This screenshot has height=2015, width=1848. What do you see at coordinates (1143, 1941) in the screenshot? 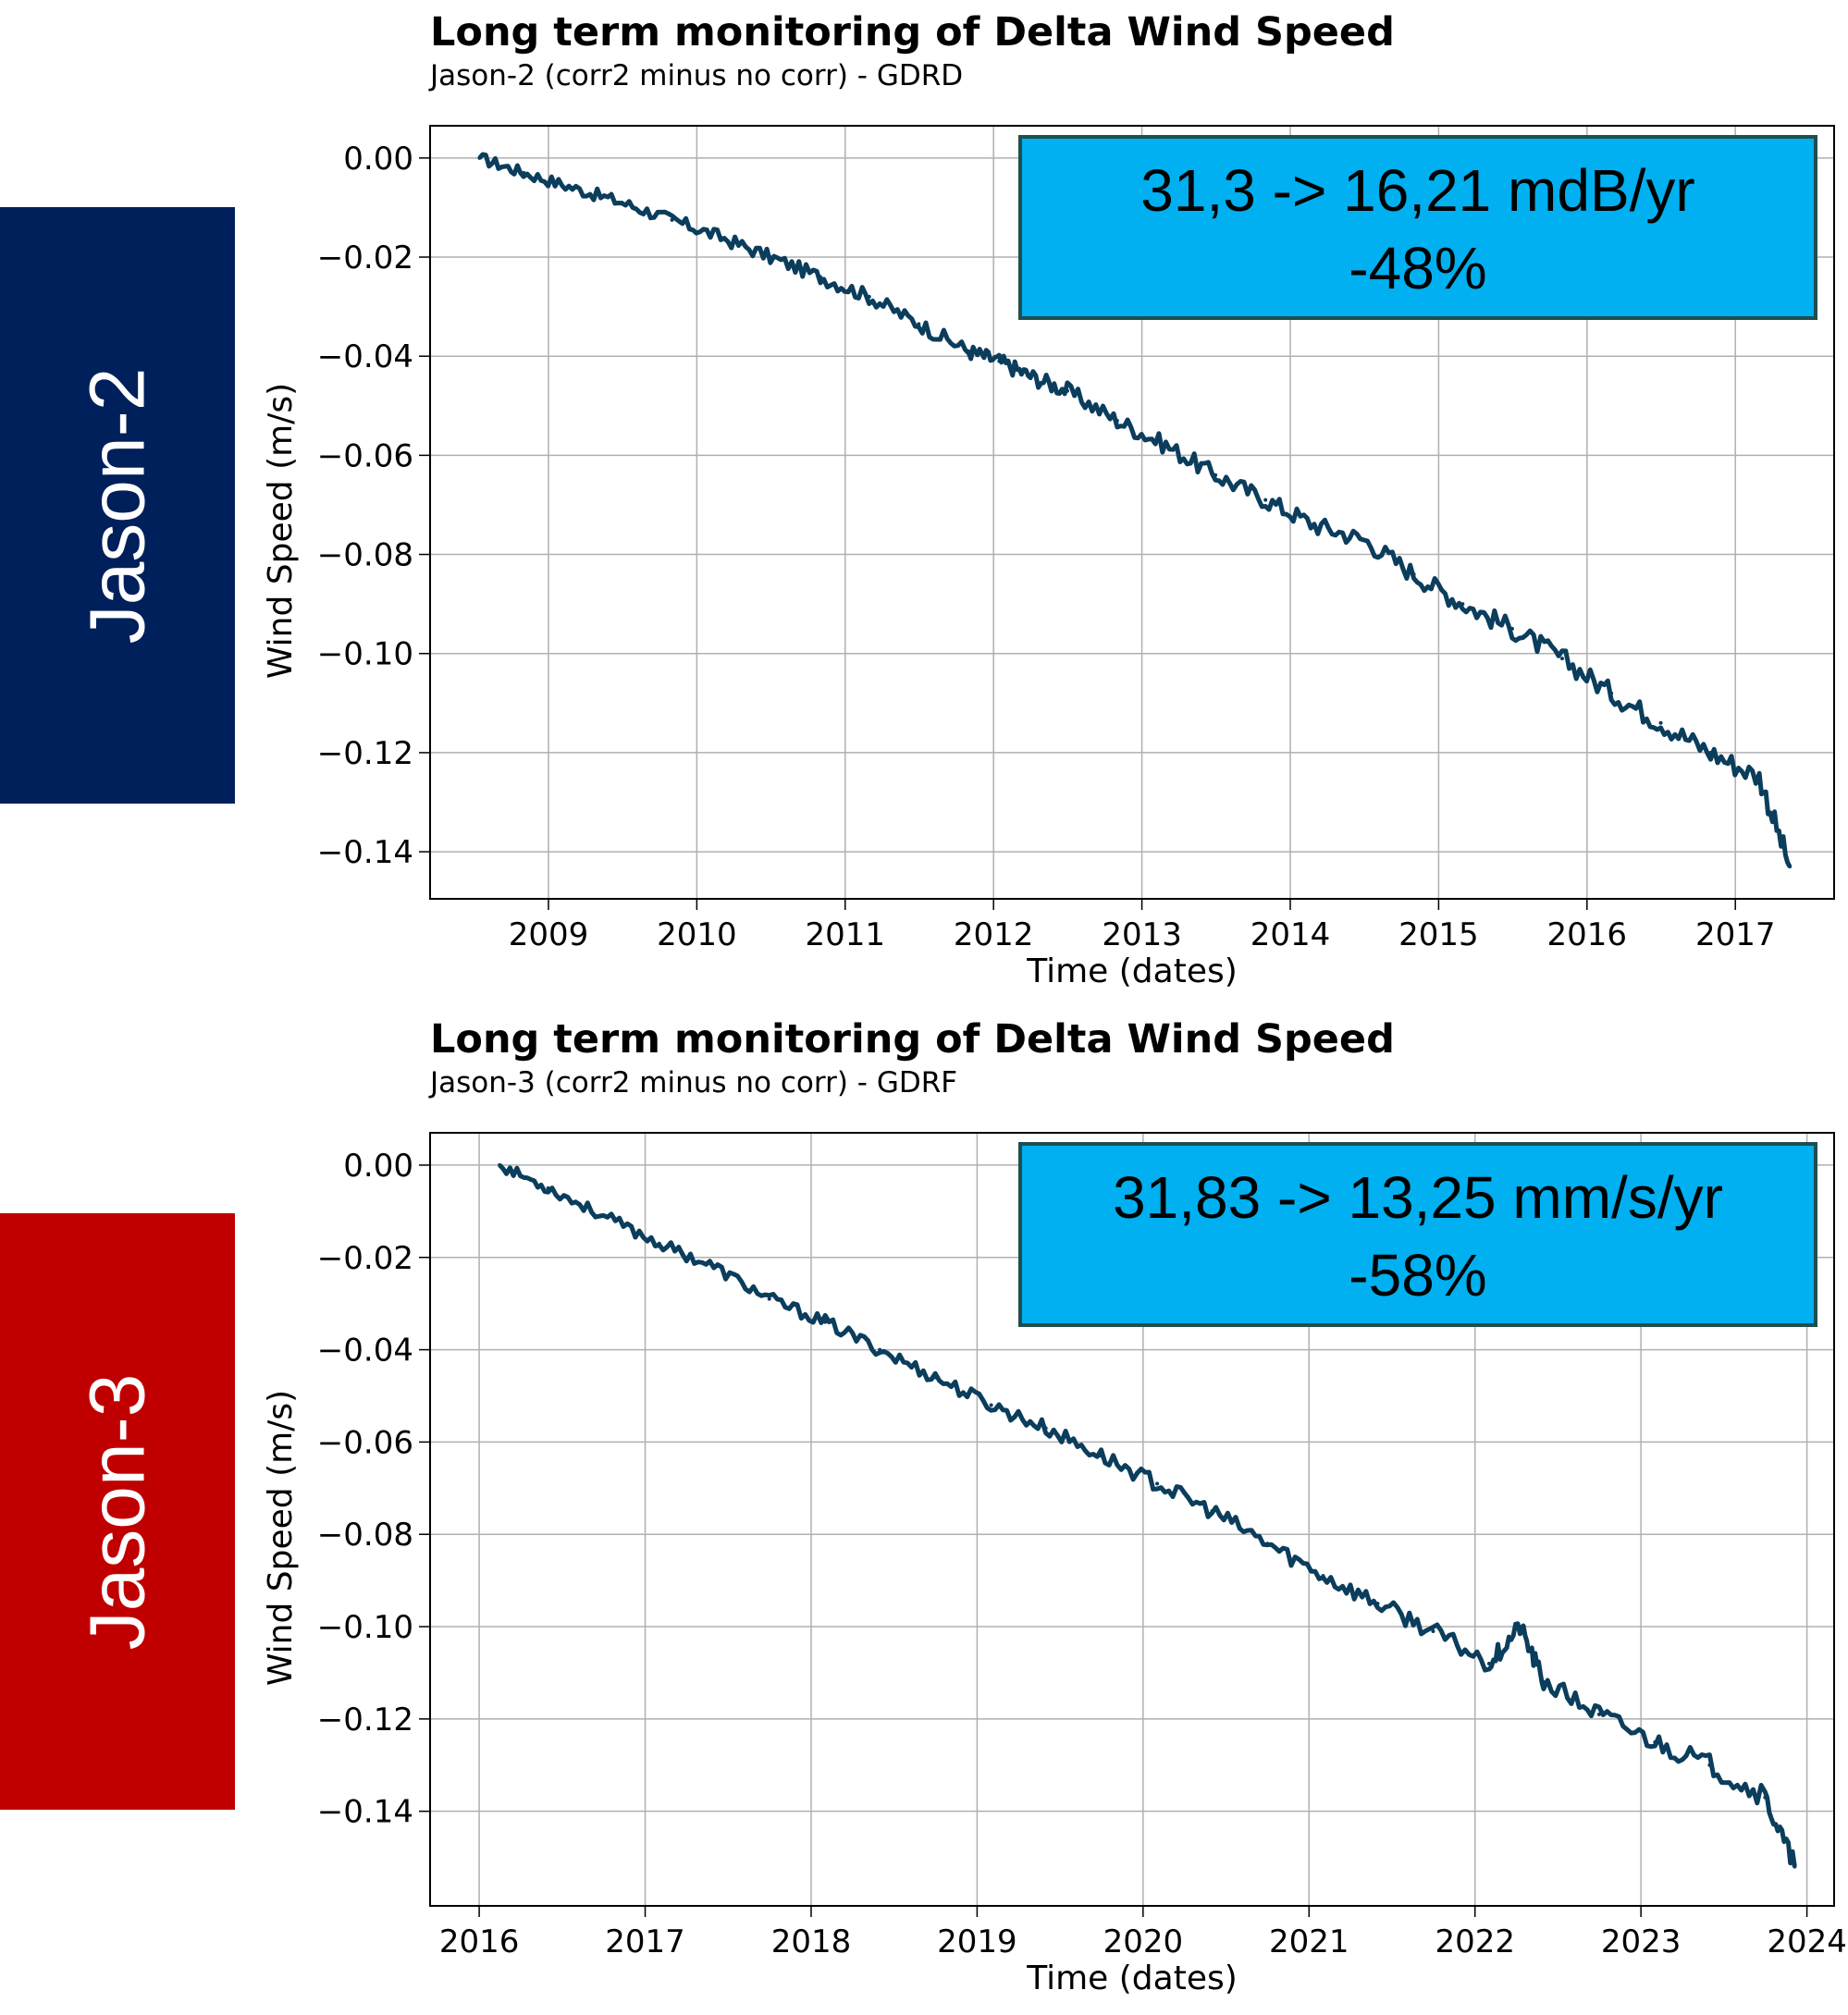
I see `x-tick-label: 2020` at bounding box center [1143, 1941].